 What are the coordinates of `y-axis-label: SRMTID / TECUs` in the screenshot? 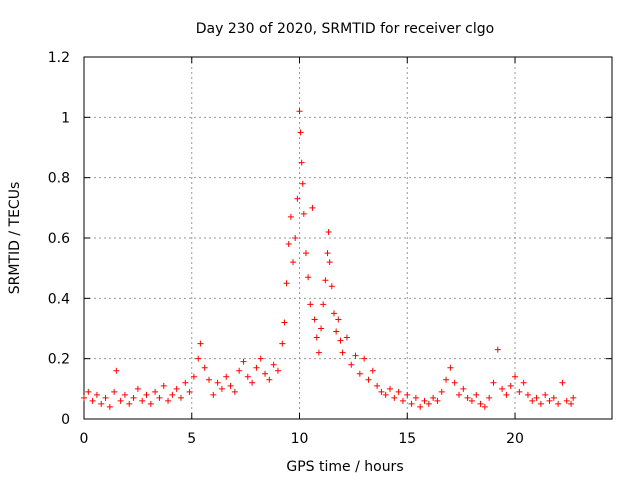 It's located at (15, 238).